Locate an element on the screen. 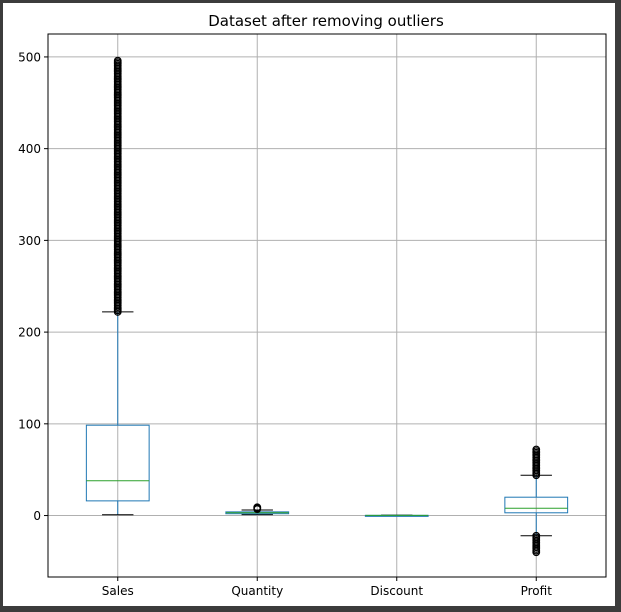 The height and width of the screenshot is (612, 621). box-quantity is located at coordinates (257, 509).